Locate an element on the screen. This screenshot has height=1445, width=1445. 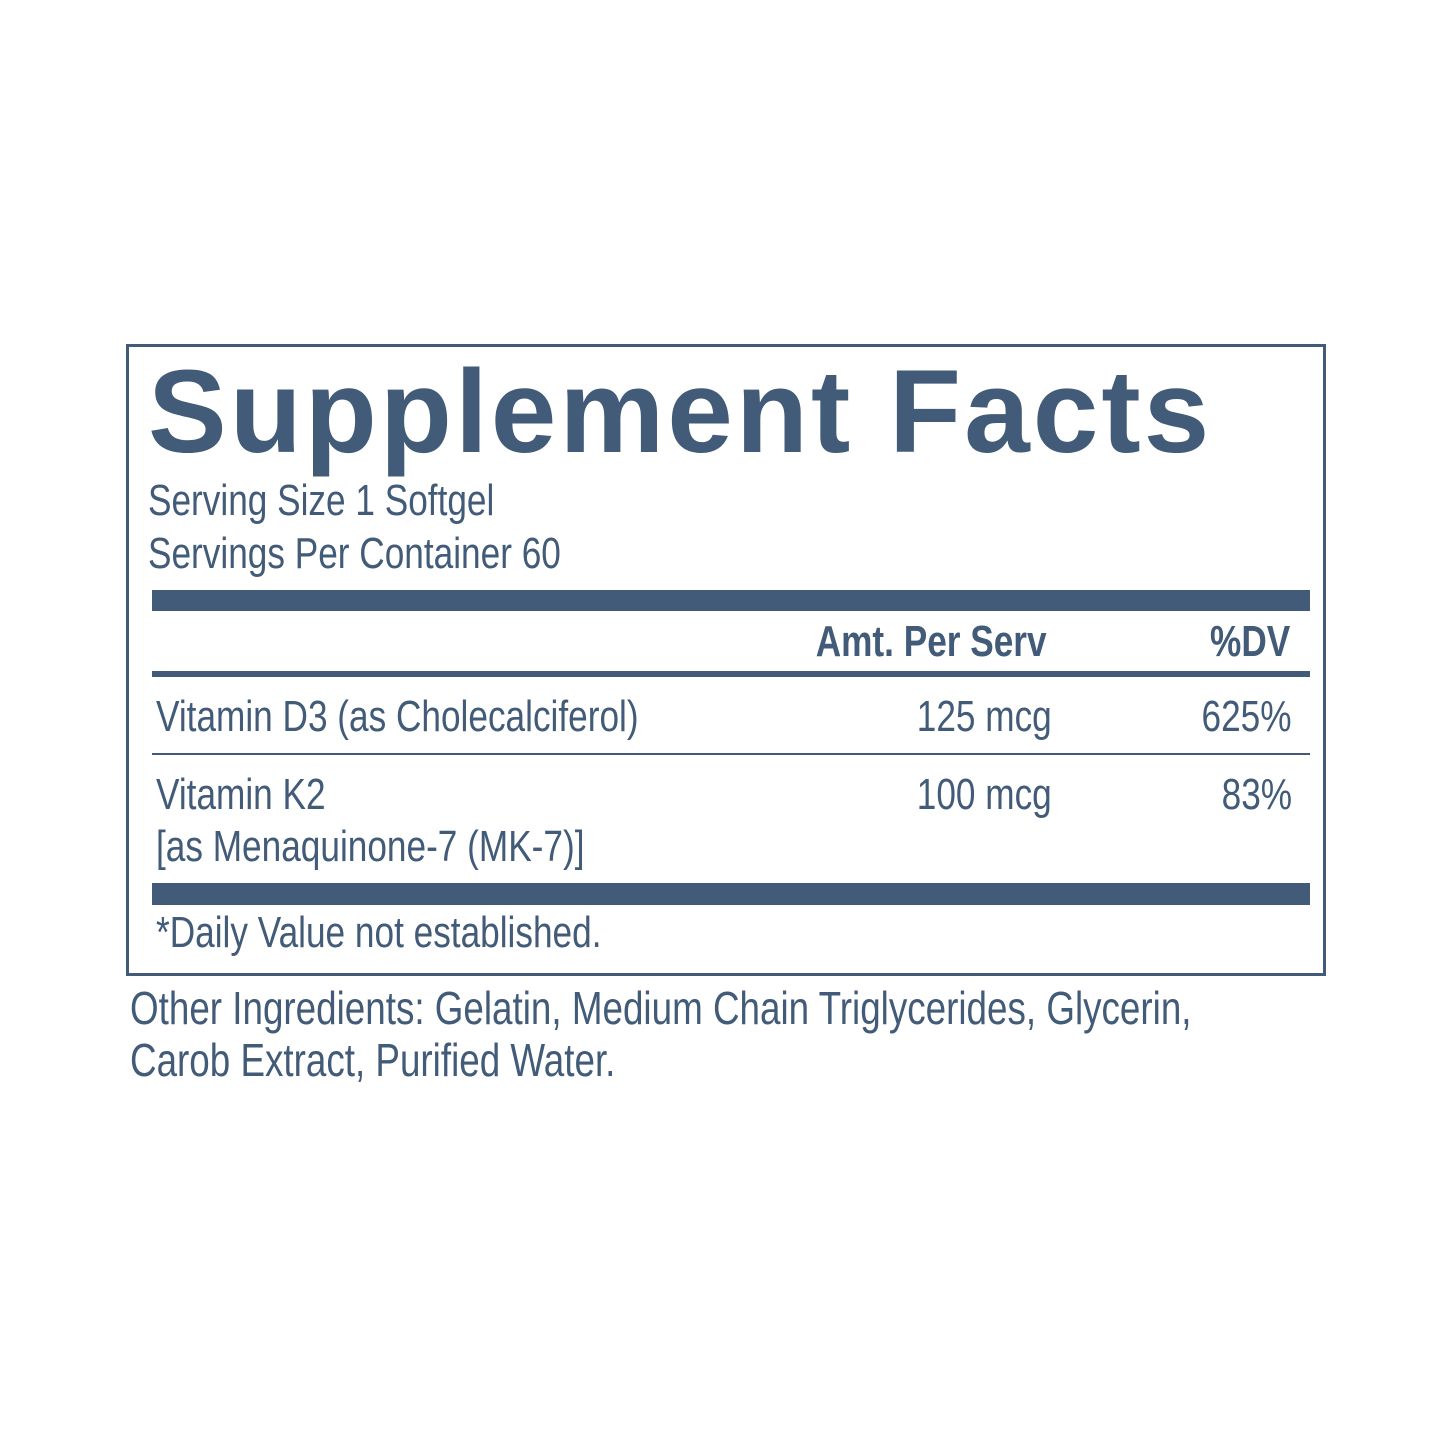
row-name: Vitamin K2 is located at coordinates (262, 795).